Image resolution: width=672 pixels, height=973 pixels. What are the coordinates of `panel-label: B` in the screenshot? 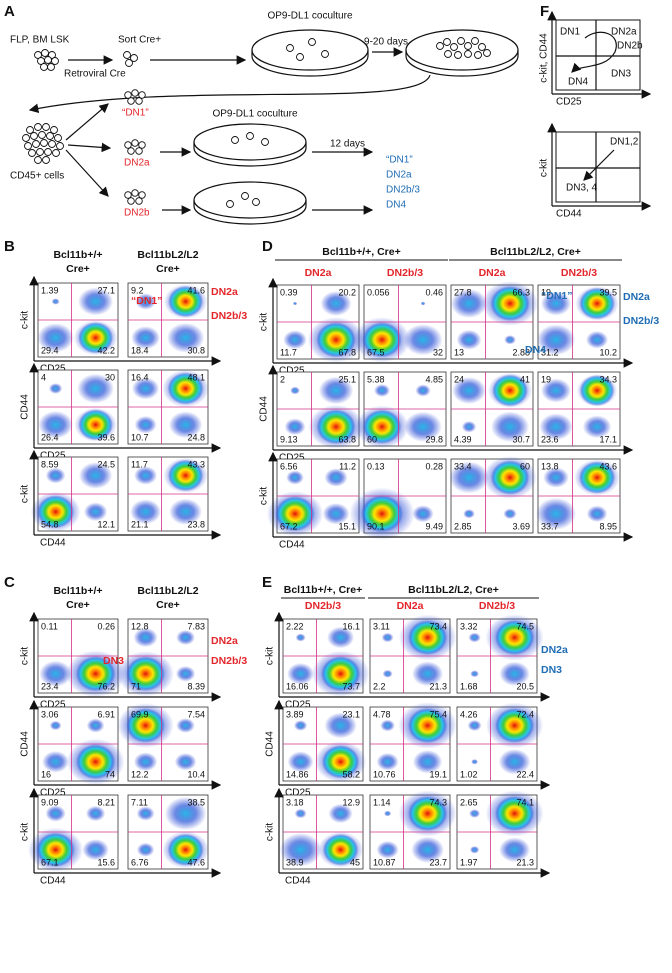 It's located at (9, 246).